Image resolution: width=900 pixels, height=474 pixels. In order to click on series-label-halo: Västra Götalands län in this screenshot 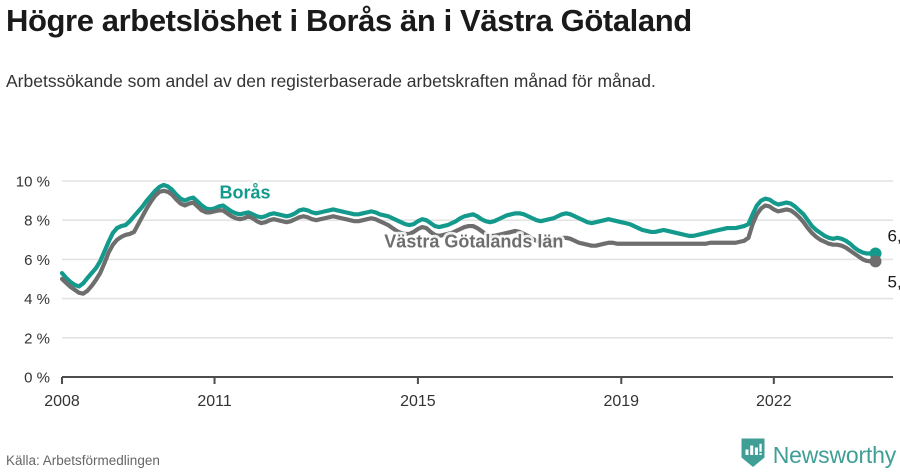, I will do `click(473, 242)`.